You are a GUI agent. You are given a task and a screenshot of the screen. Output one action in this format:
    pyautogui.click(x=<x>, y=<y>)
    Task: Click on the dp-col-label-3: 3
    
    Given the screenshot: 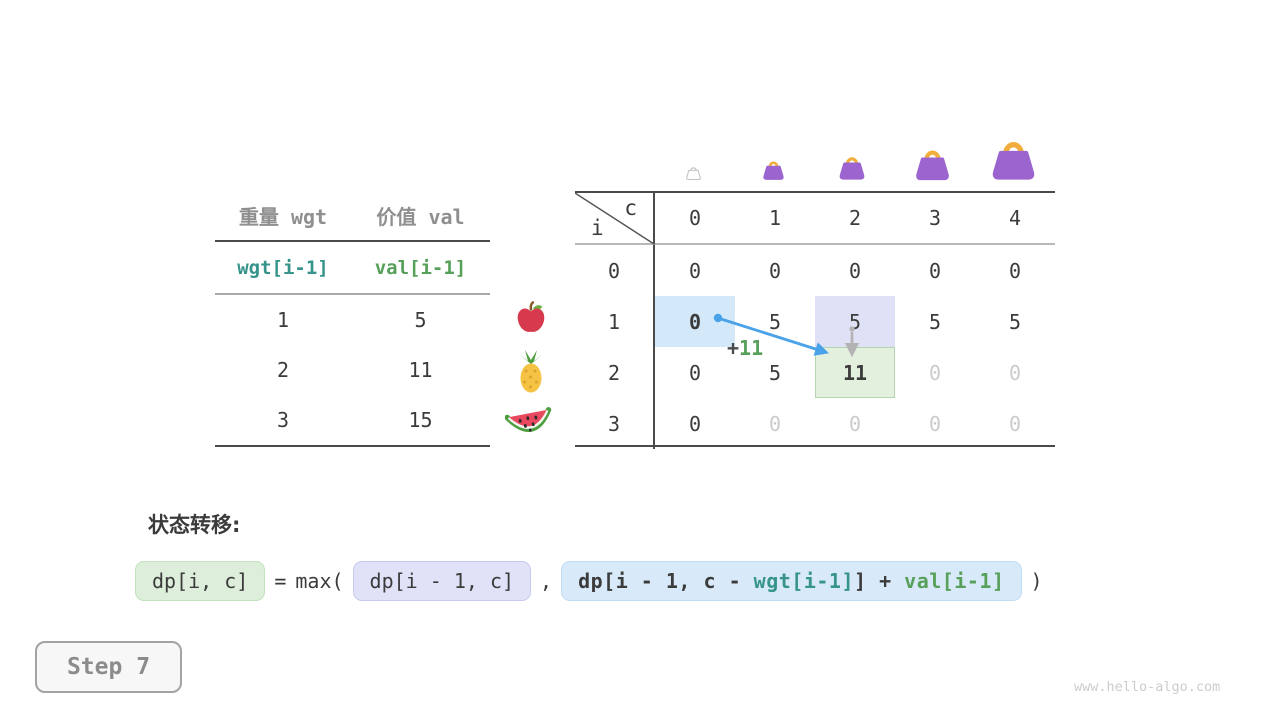 What is the action you would take?
    pyautogui.click(x=935, y=219)
    